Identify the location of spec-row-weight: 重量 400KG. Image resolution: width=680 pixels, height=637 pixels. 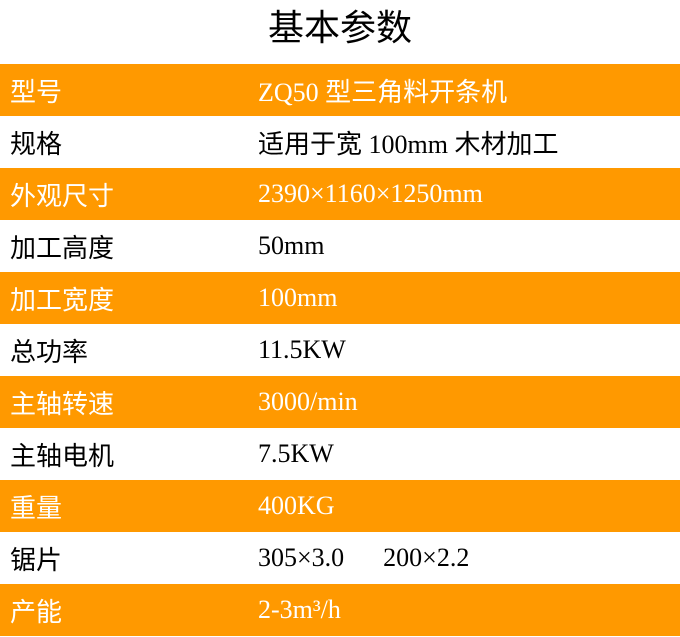
(340, 506).